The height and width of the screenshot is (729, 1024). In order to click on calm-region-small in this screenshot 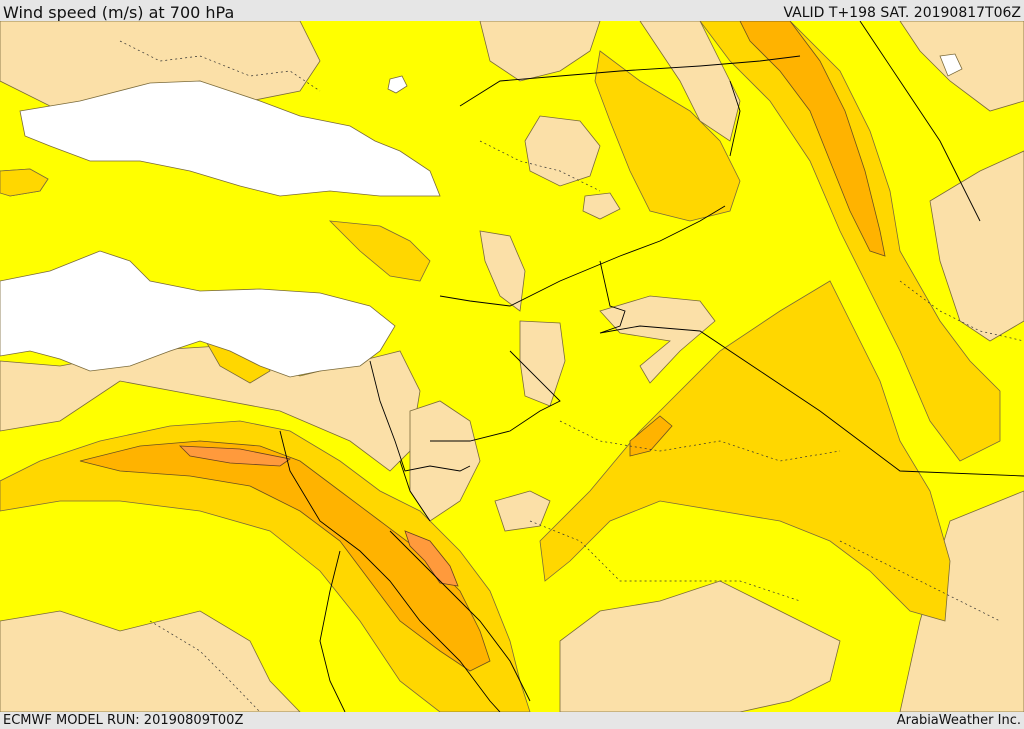, I will do `click(601, 206)`.